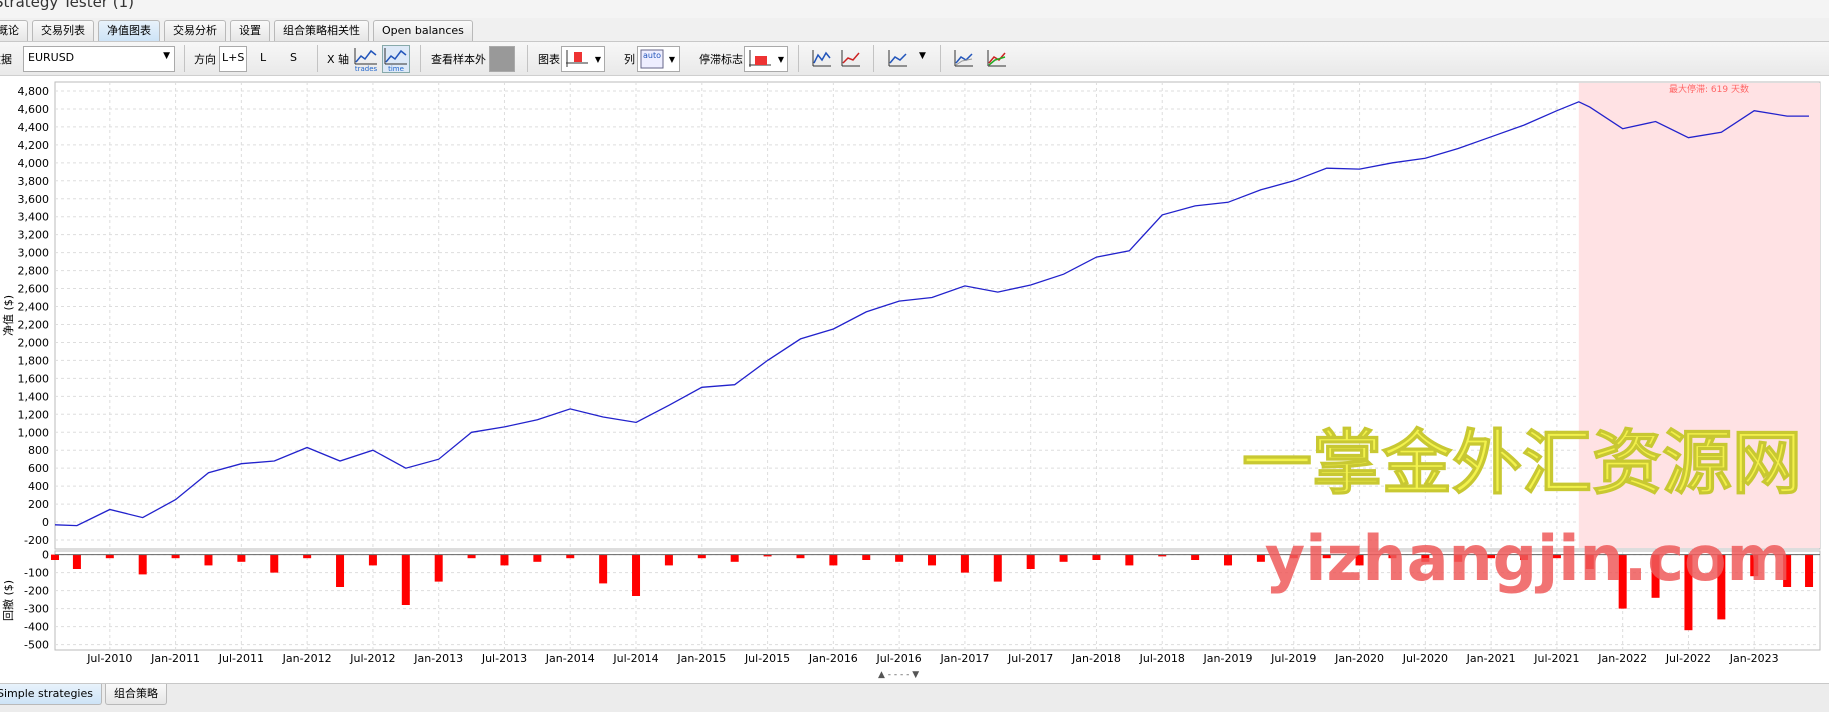  Describe the element at coordinates (321, 30) in the screenshot. I see `tab: 组合策略相关性` at that location.